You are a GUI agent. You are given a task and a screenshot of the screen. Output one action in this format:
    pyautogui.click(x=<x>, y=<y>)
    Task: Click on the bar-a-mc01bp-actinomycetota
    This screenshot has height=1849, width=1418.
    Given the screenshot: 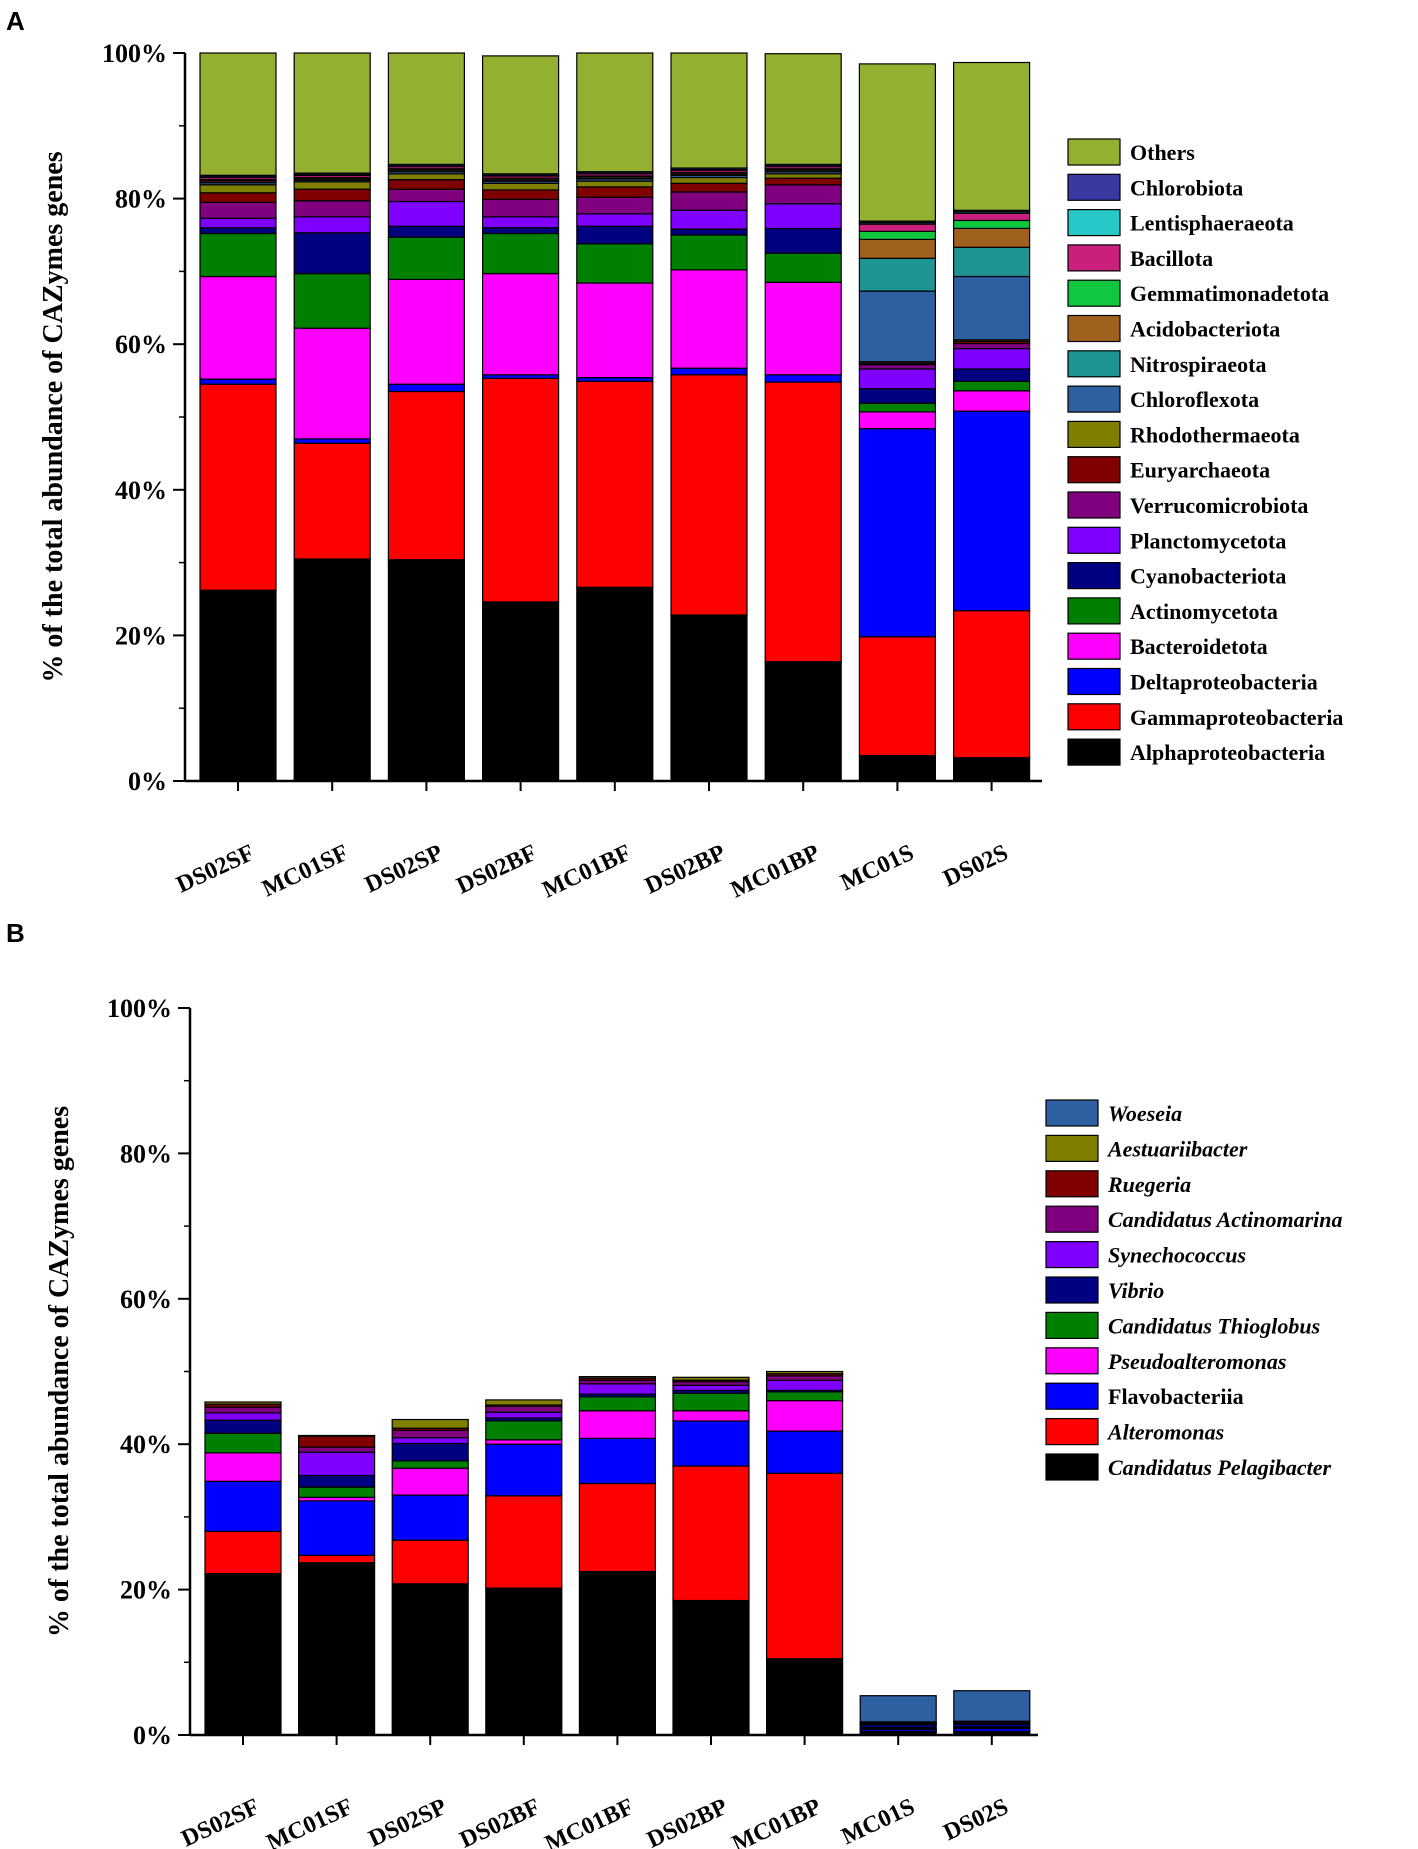 What is the action you would take?
    pyautogui.click(x=803, y=267)
    